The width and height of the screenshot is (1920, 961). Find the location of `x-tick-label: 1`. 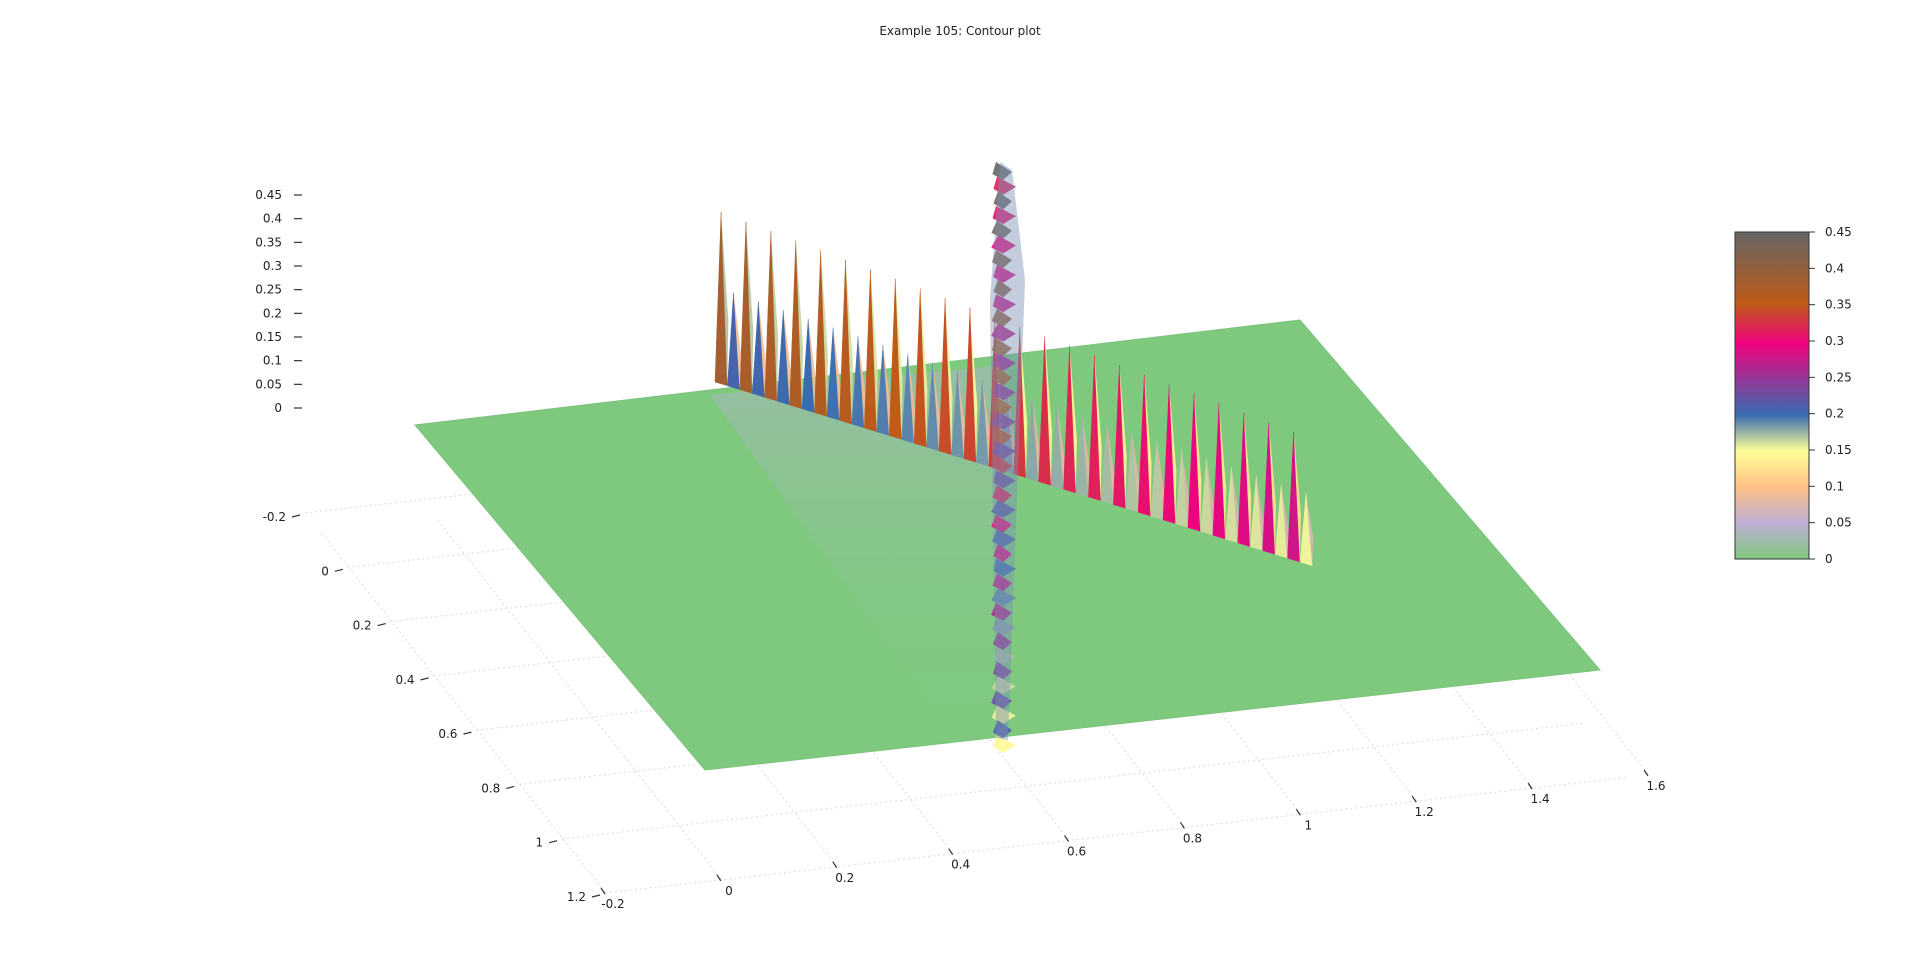

x-tick-label: 1 is located at coordinates (1309, 825).